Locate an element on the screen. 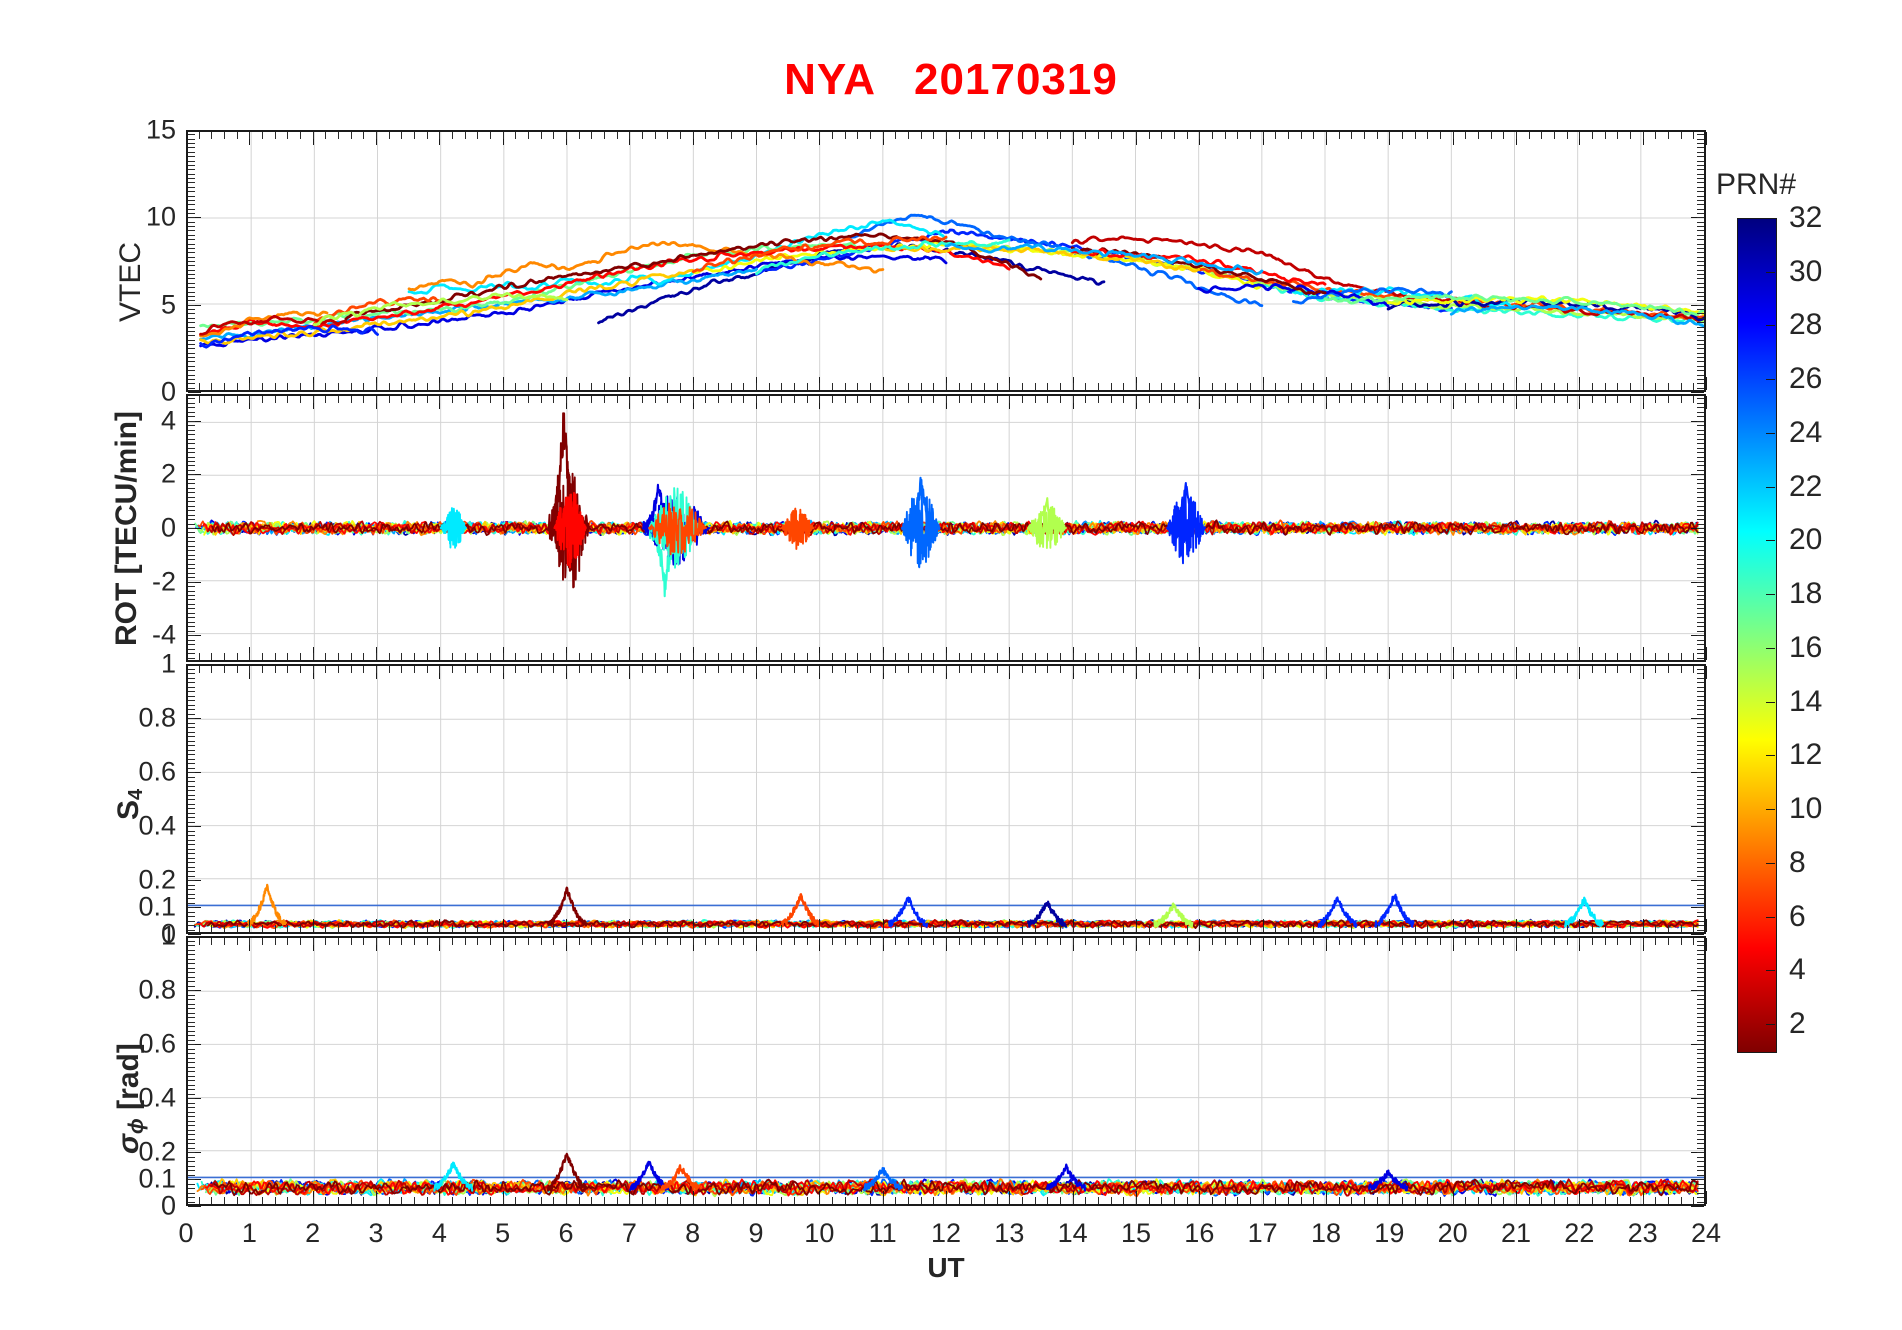  x-tick-label: 14 is located at coordinates (1072, 1233).